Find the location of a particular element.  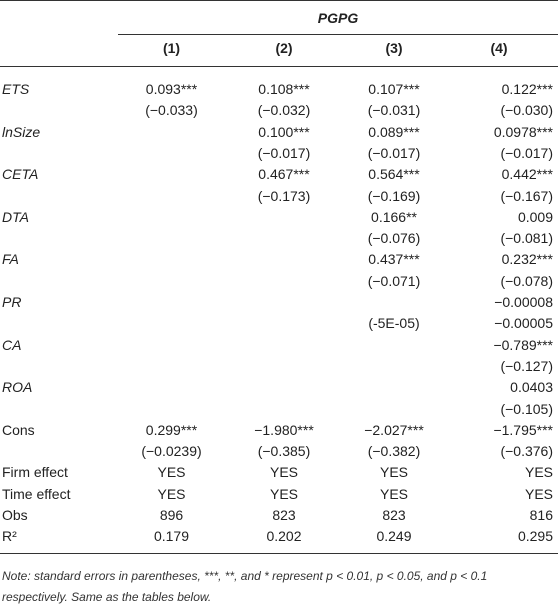

table-cell: (−0.030) is located at coordinates (526, 110).